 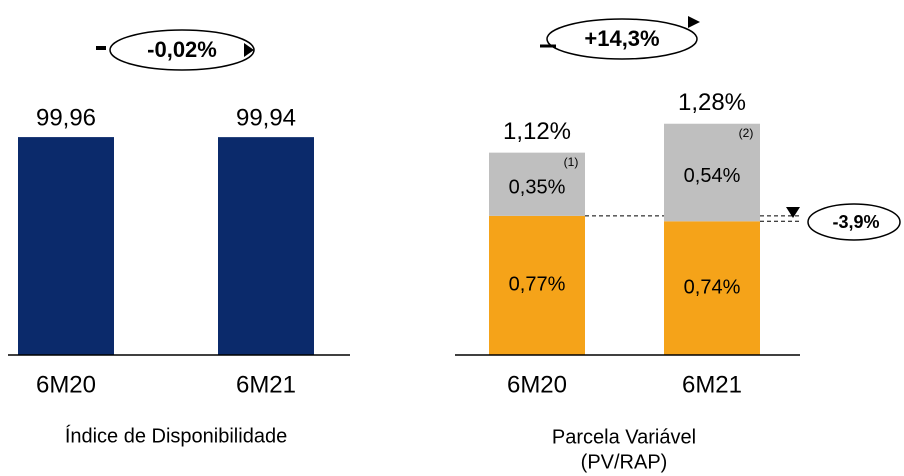 I want to click on chart-title: Parcela Variável, so click(x=624, y=437).